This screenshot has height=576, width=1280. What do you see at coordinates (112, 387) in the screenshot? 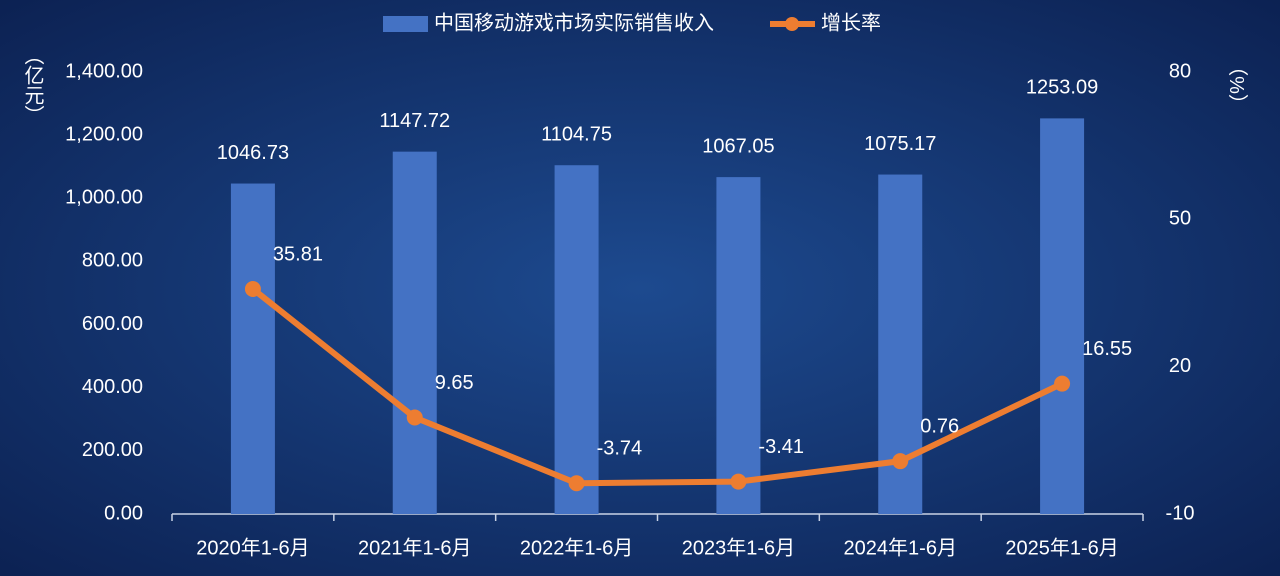
I see `y-tick-label: 400.00` at bounding box center [112, 387].